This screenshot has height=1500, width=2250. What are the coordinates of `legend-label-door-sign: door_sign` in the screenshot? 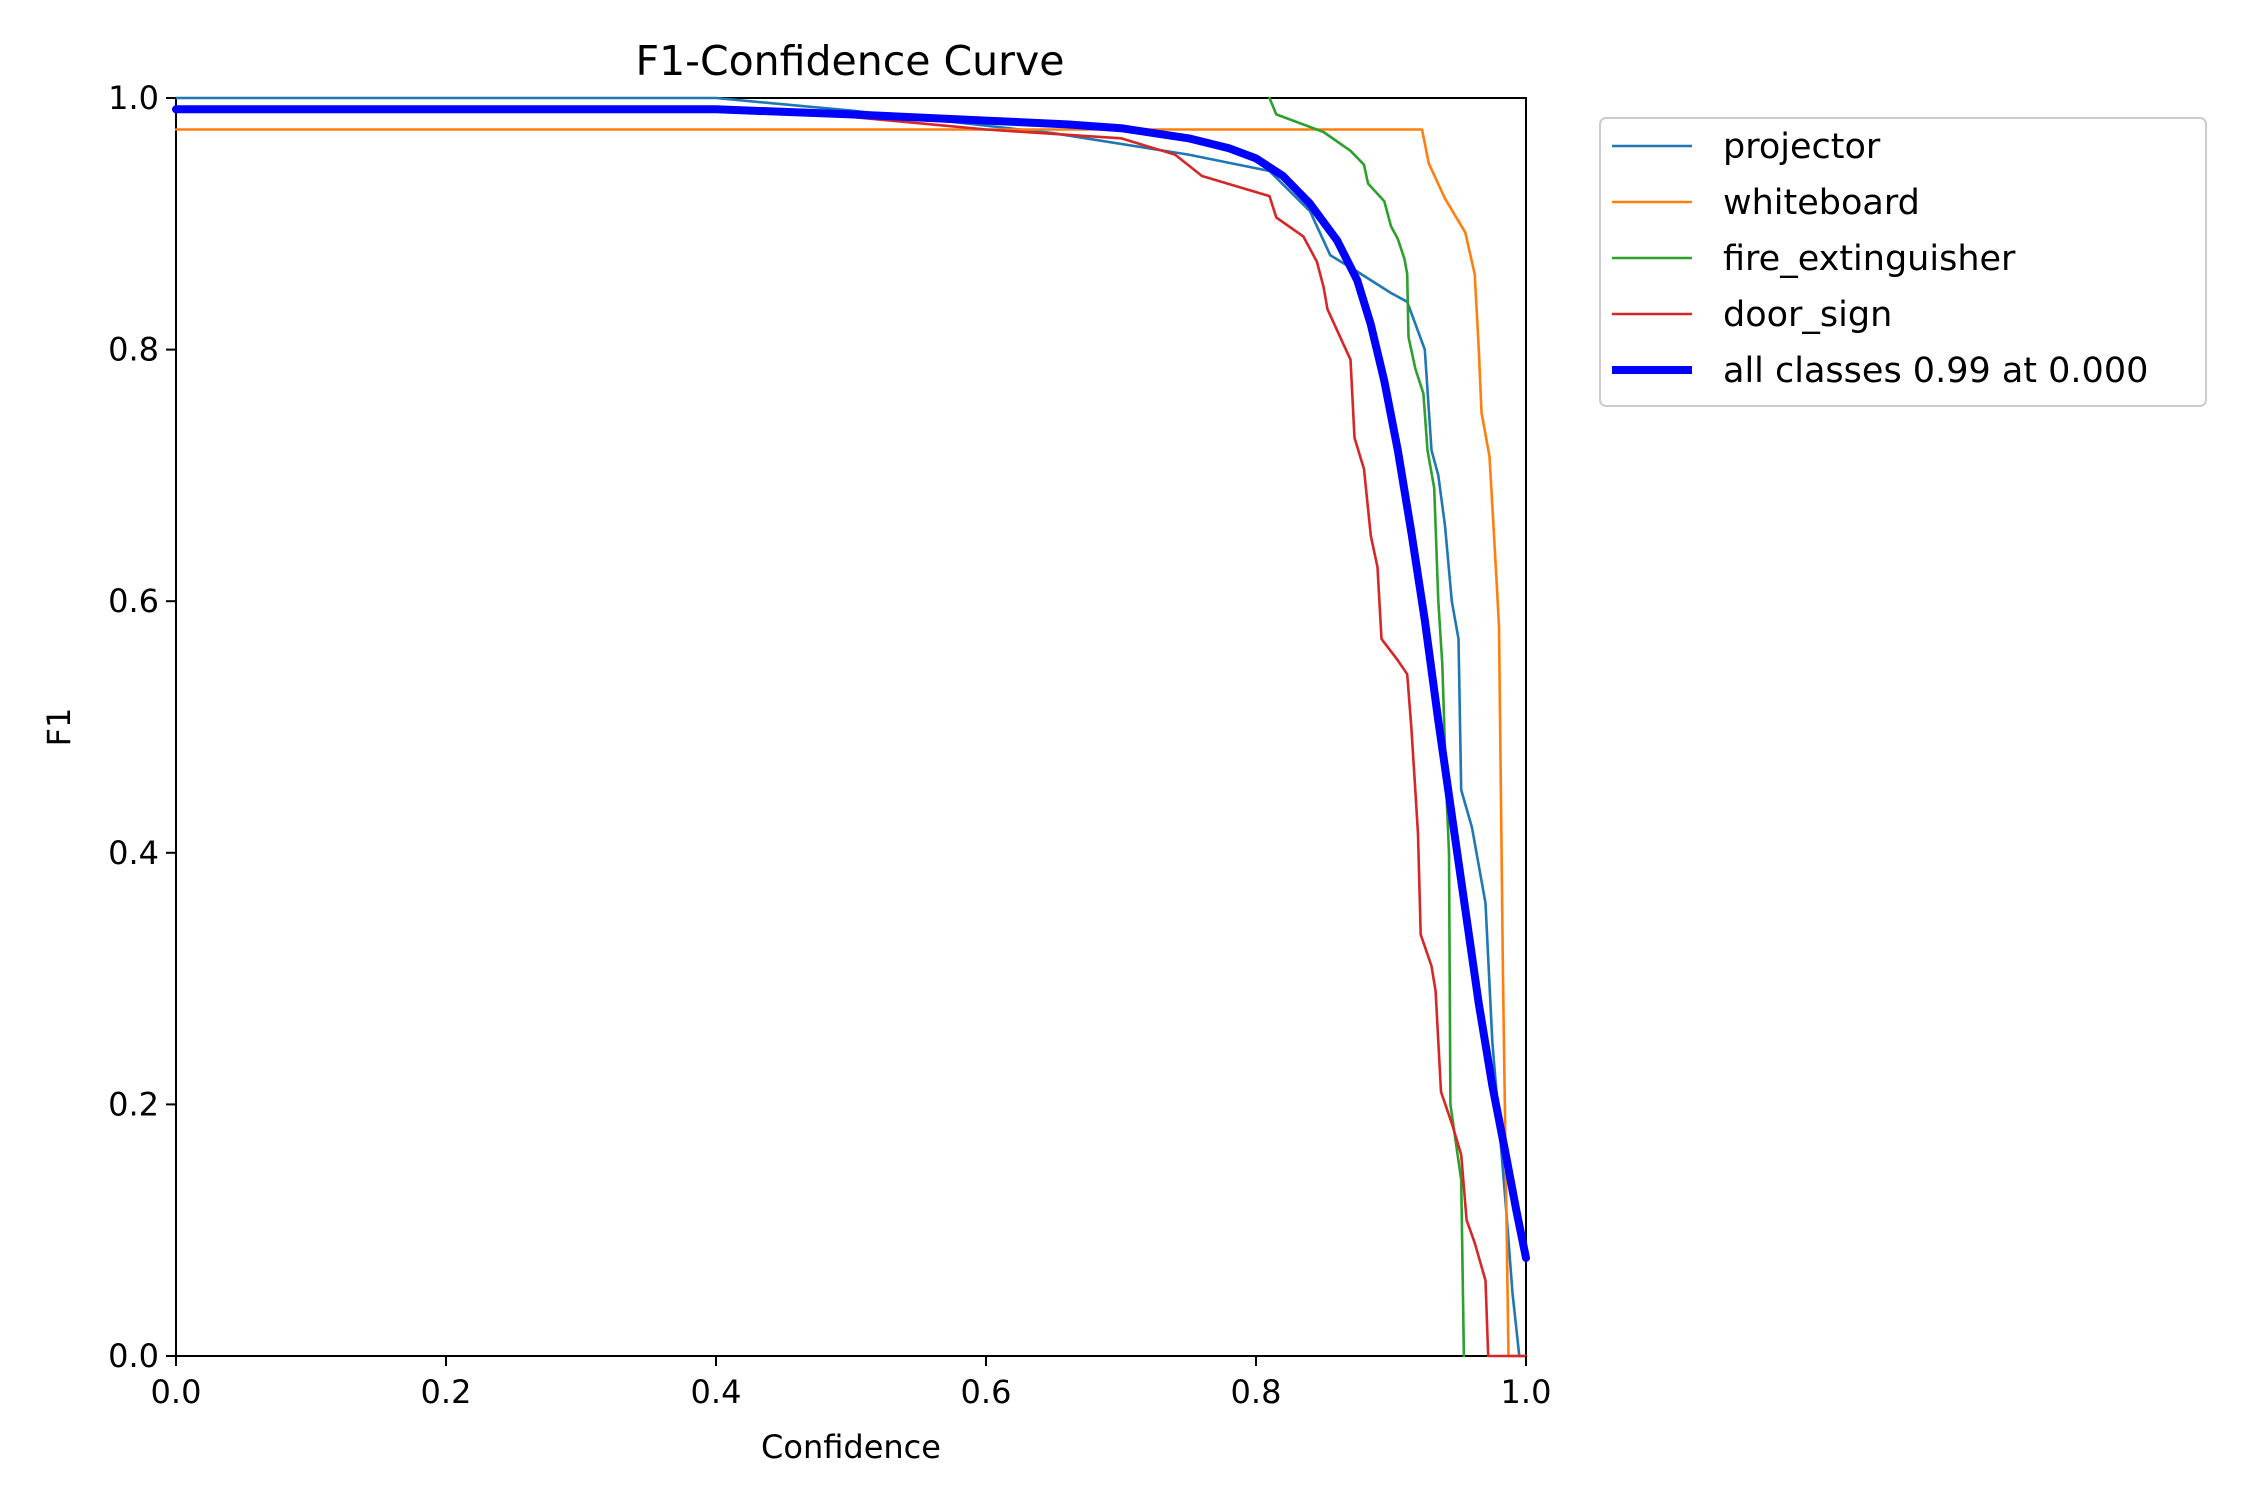 It's located at (1807, 315).